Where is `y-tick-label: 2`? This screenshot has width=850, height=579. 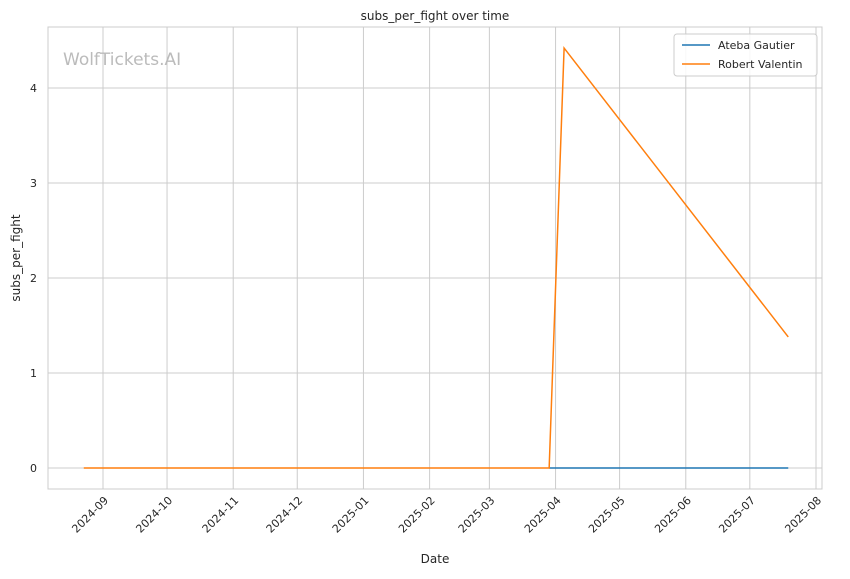
y-tick-label: 2 is located at coordinates (33, 278).